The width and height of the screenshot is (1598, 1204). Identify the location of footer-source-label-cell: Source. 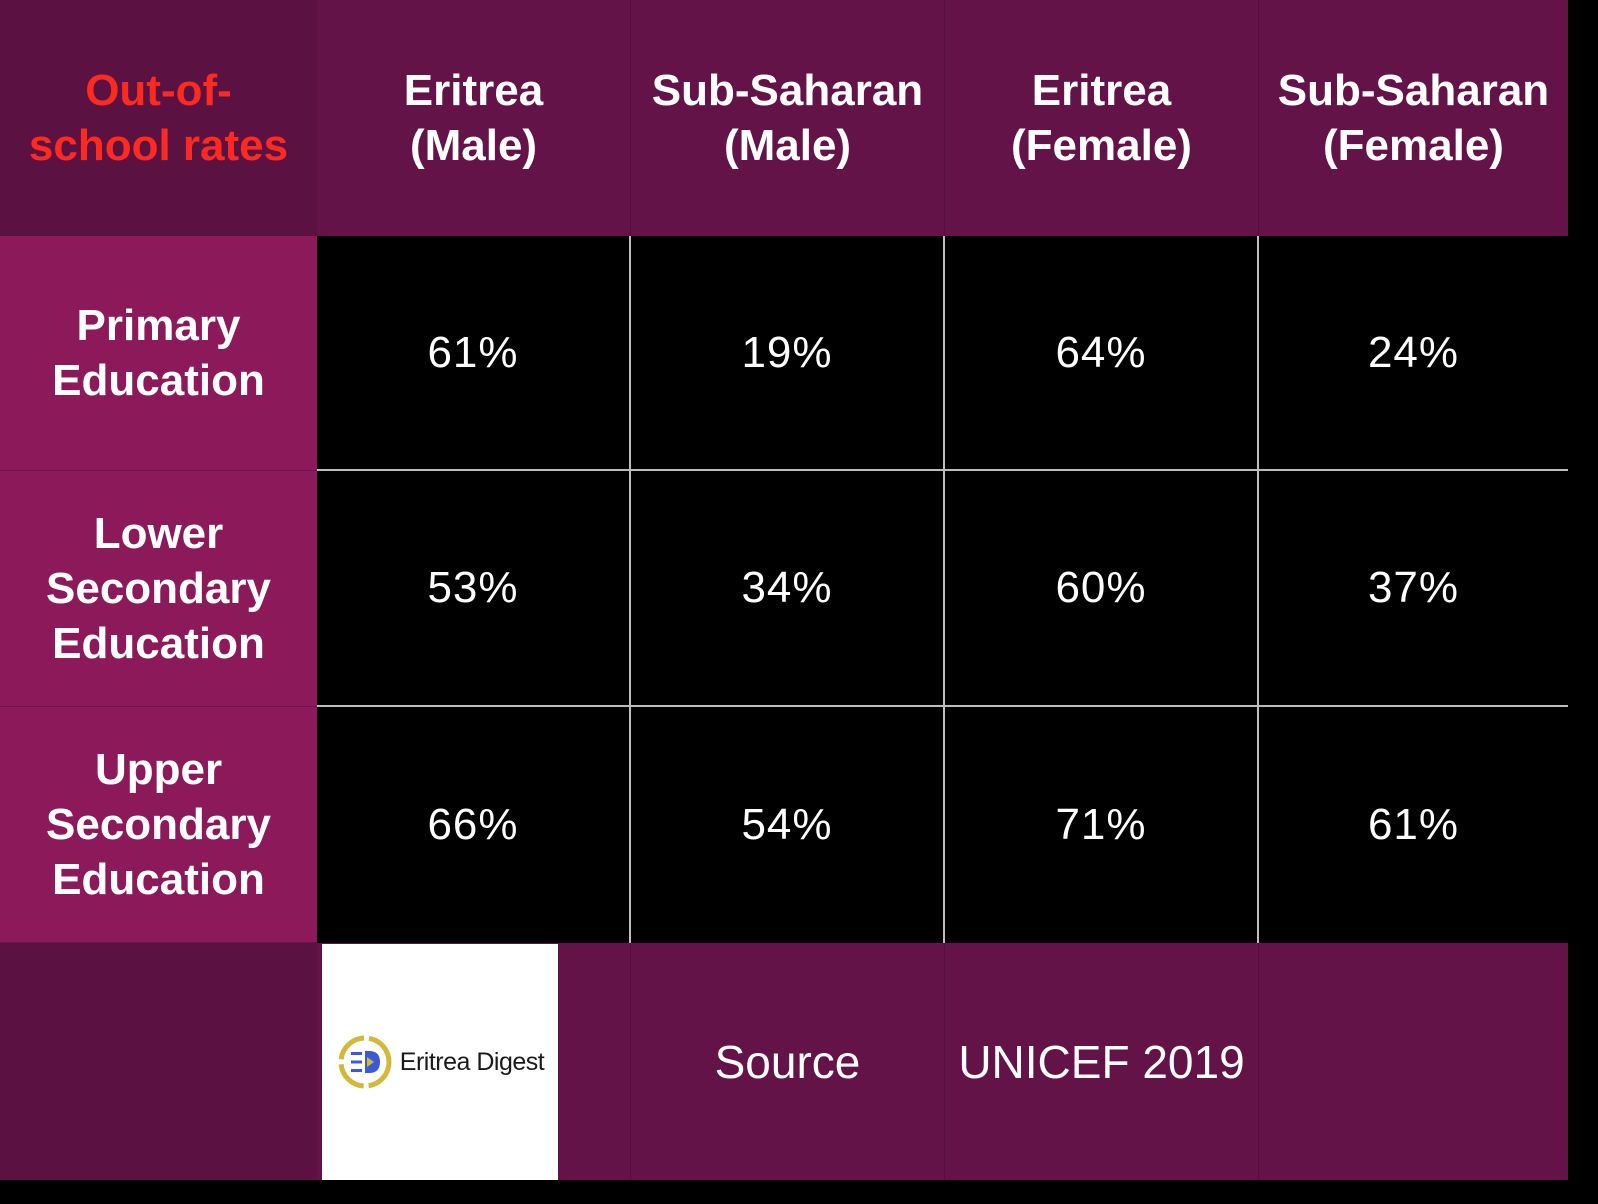
(788, 1061).